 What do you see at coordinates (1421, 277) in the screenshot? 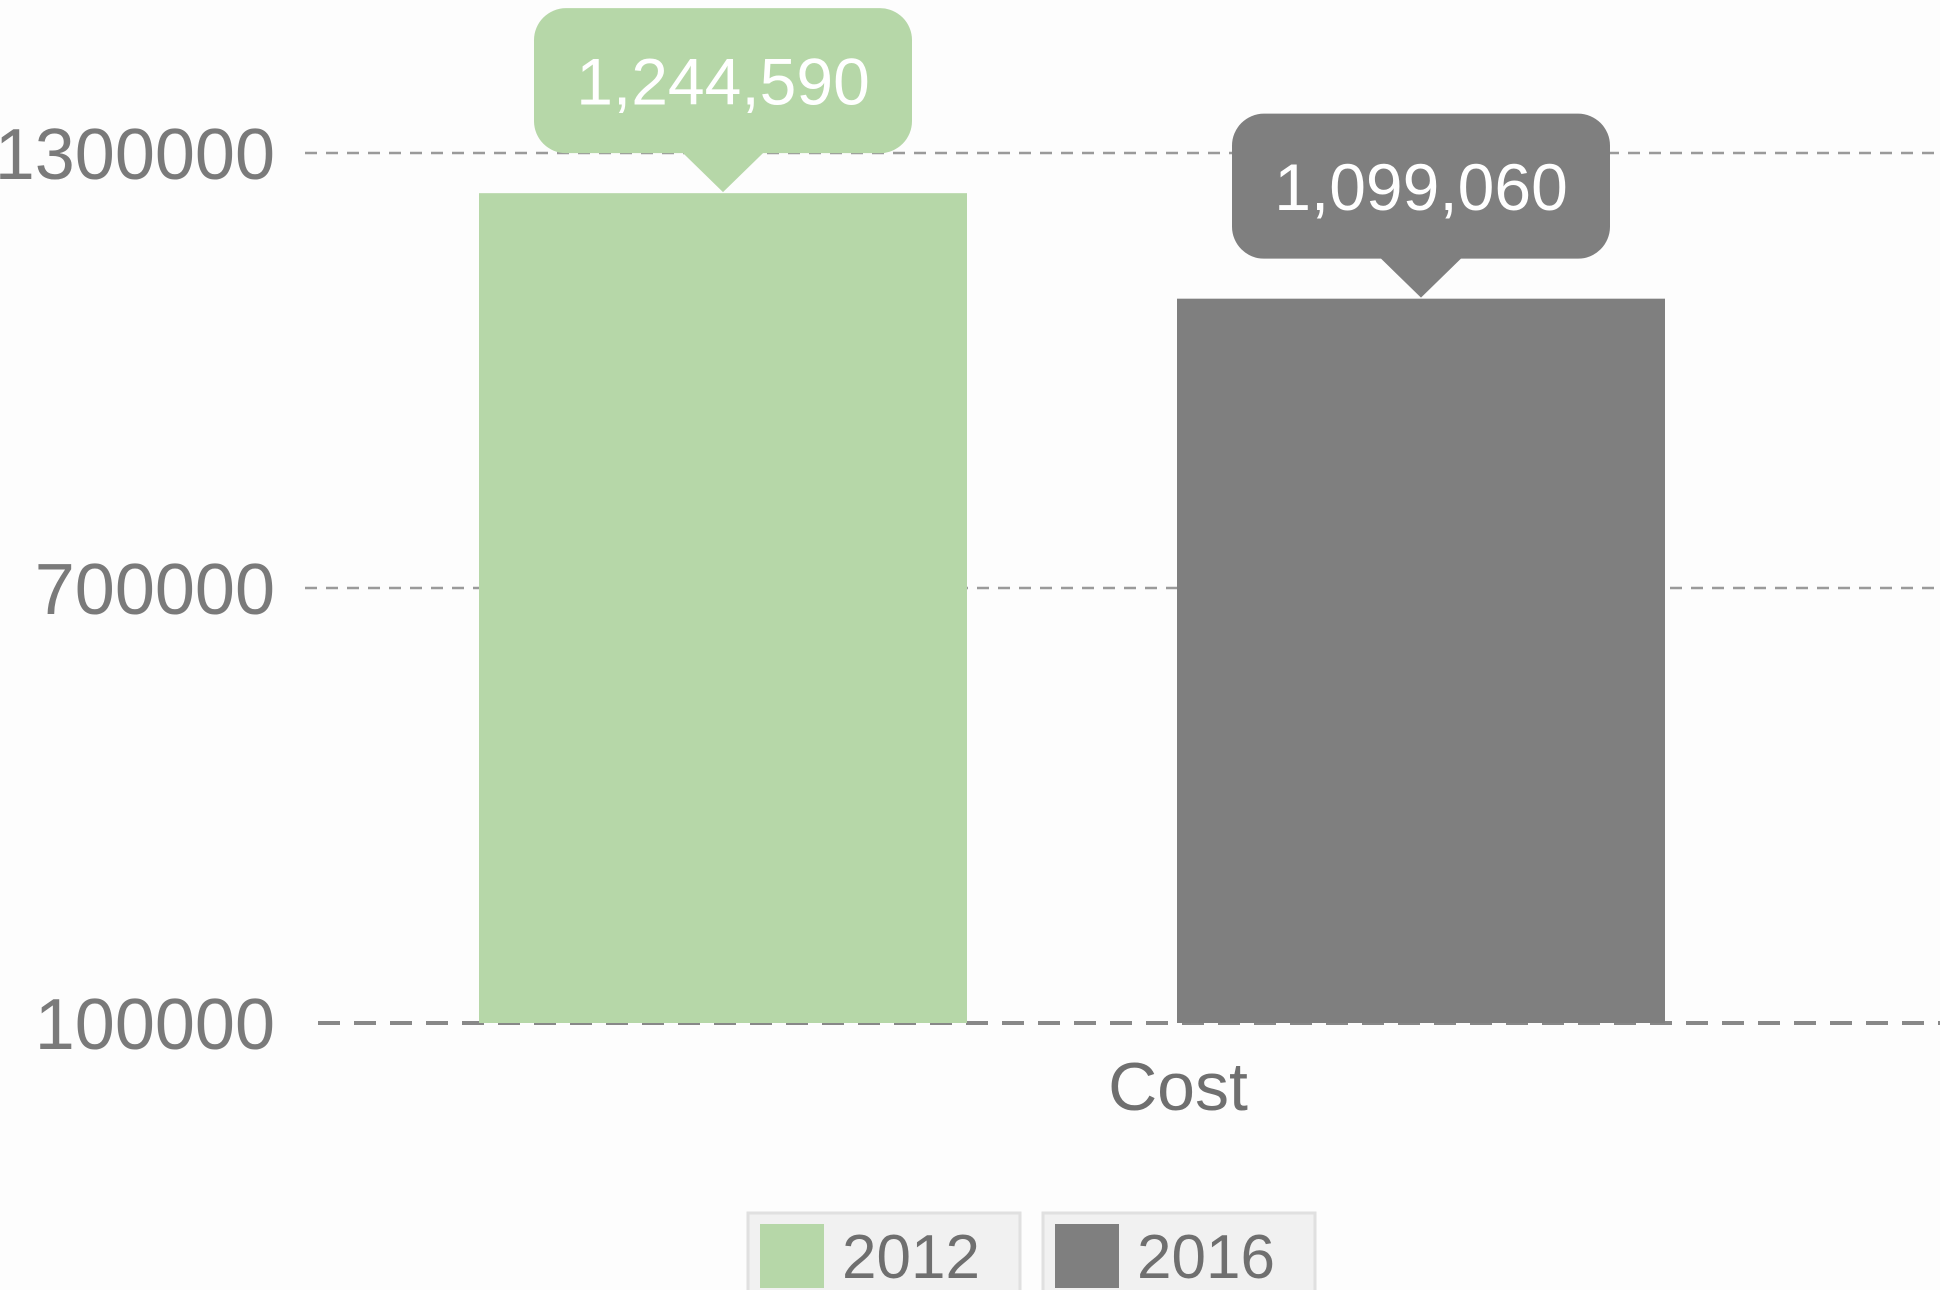
I see `data-label-pointer-2016` at bounding box center [1421, 277].